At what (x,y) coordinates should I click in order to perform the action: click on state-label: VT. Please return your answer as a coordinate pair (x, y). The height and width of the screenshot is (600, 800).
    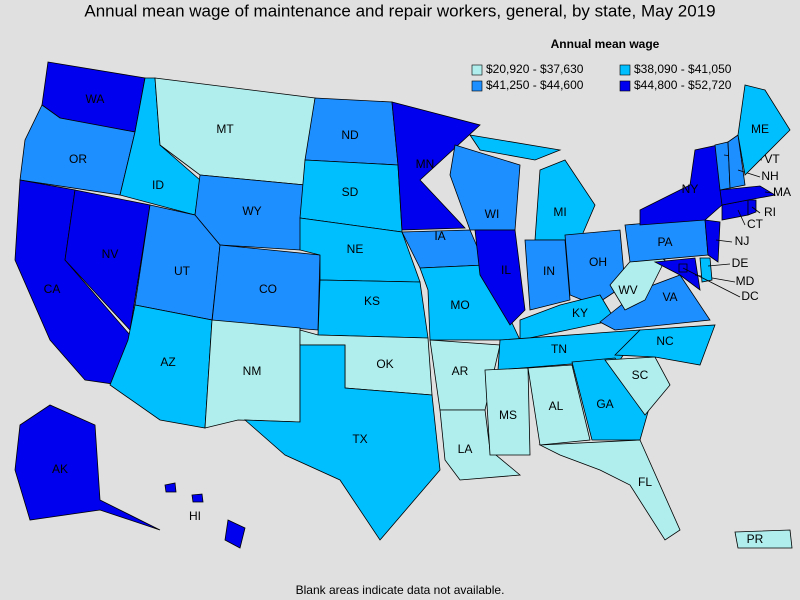
    Looking at the image, I should click on (772, 159).